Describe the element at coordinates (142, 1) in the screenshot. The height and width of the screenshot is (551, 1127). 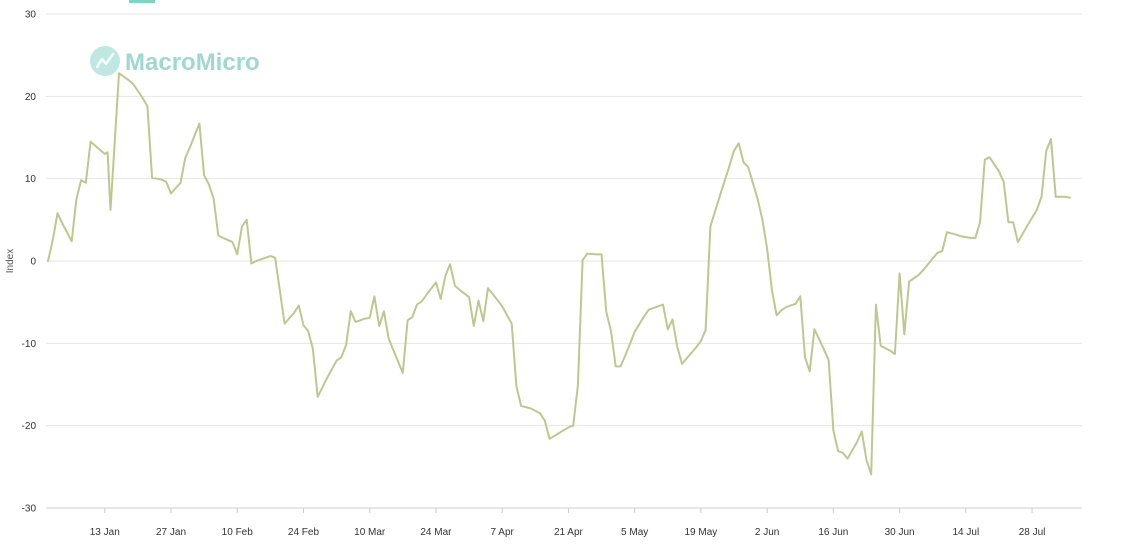
I see `top-teal-tab` at that location.